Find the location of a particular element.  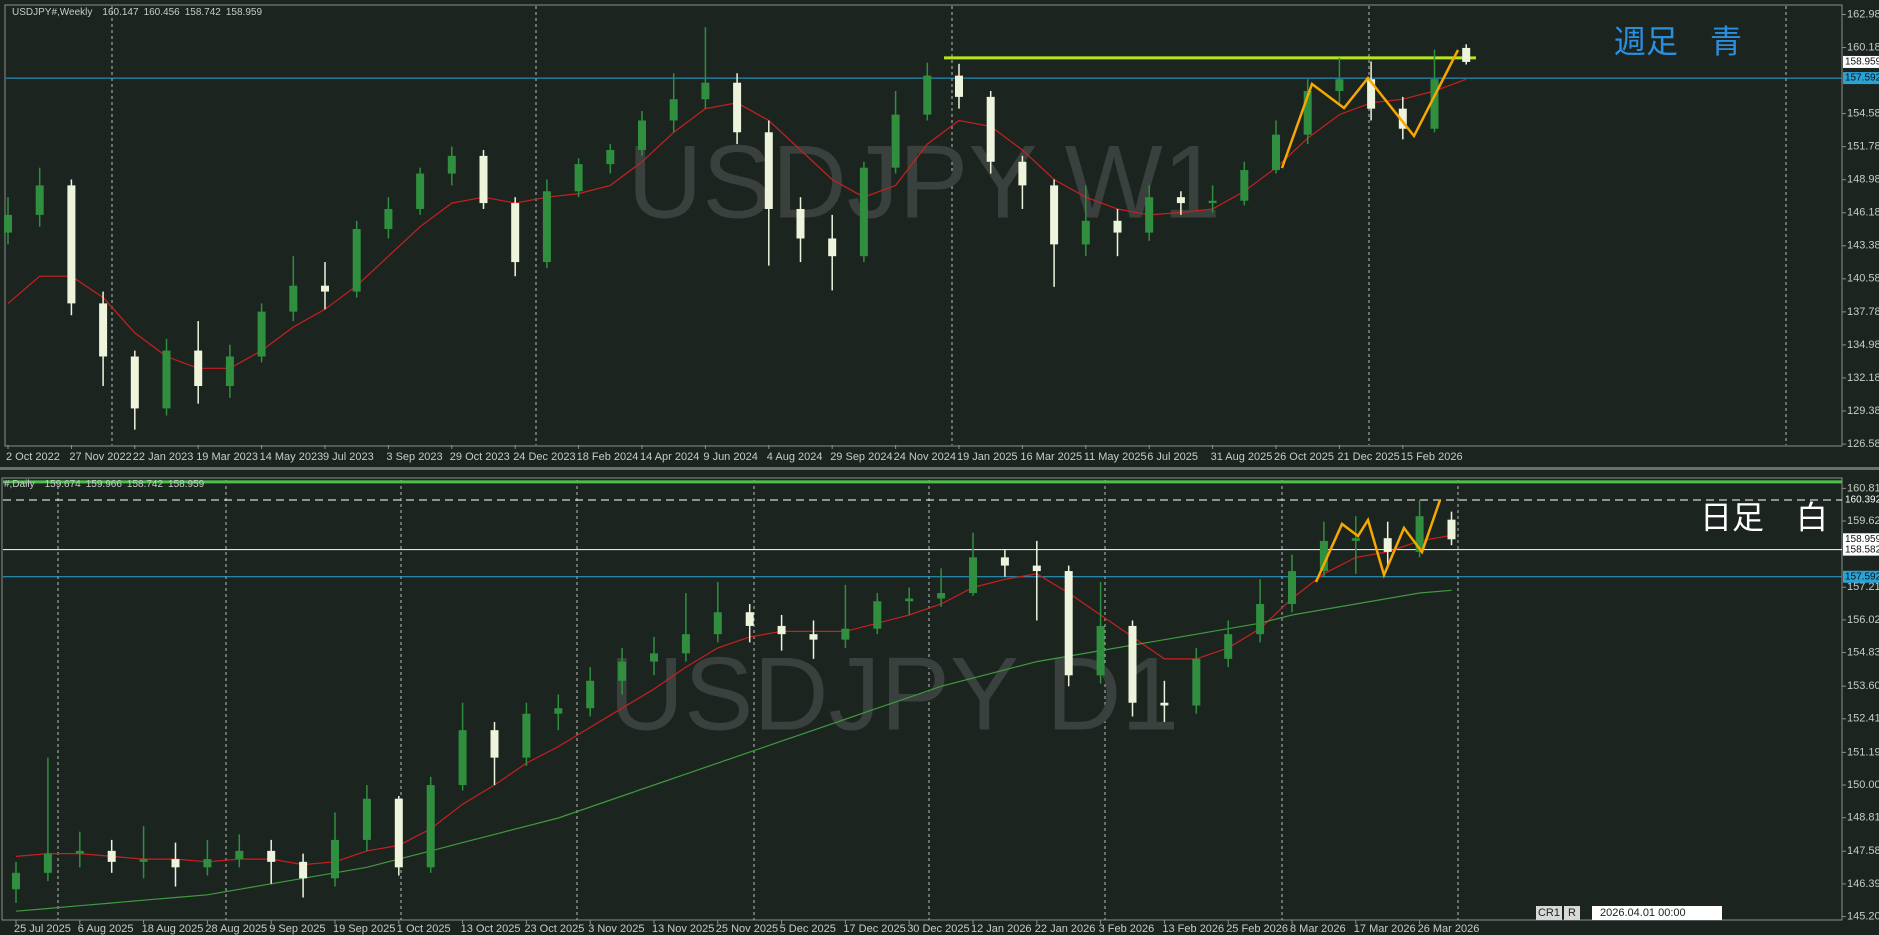

y-tick-label: 157.210 is located at coordinates (1863, 587).